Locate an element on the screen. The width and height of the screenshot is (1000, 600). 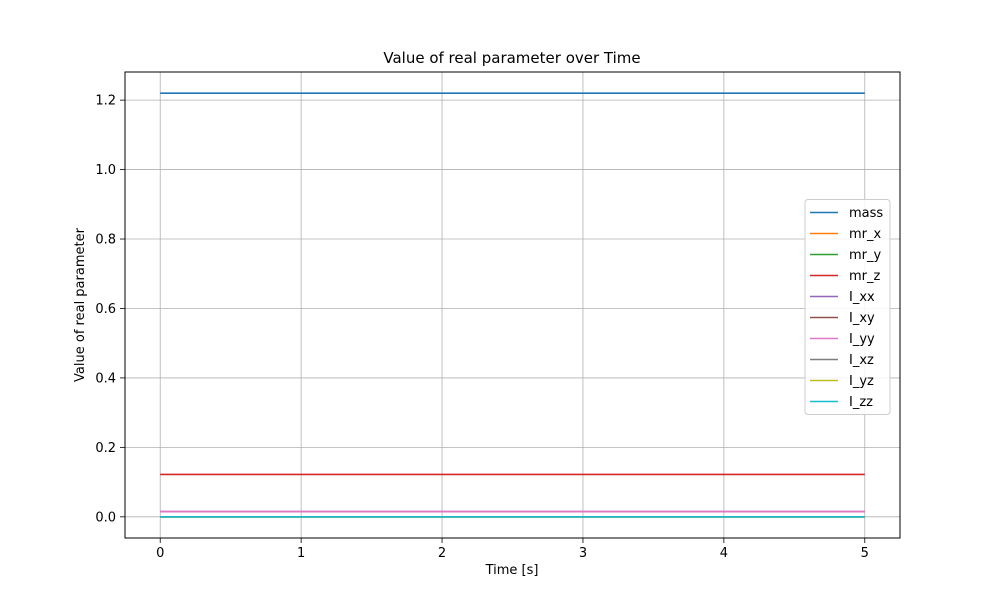
legend-label: I_zz is located at coordinates (861, 402).